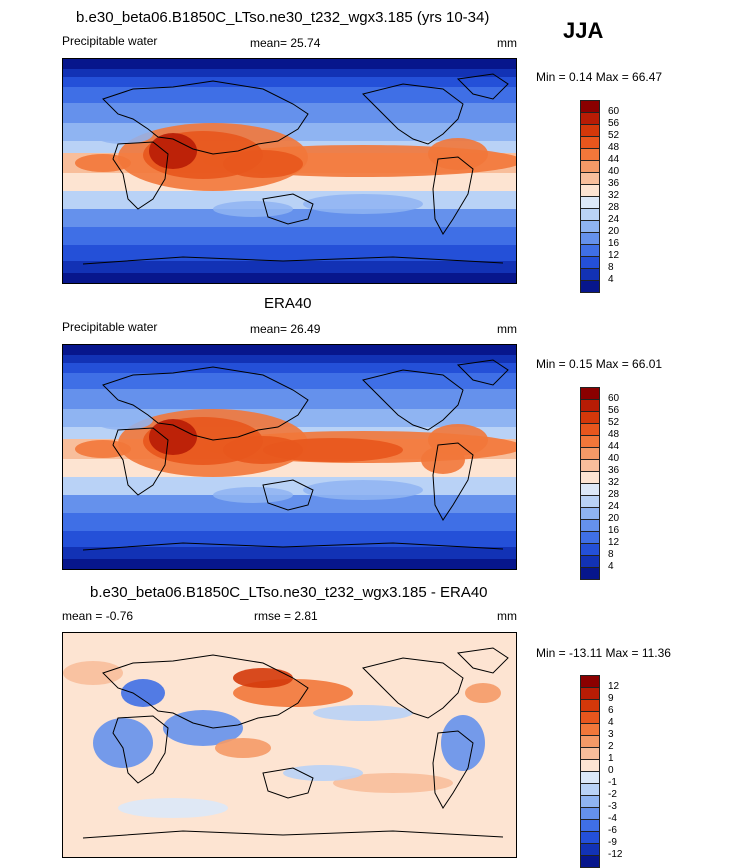 This screenshot has height=868, width=732. What do you see at coordinates (611, 698) in the screenshot?
I see `colorbar-tick-label: 9` at bounding box center [611, 698].